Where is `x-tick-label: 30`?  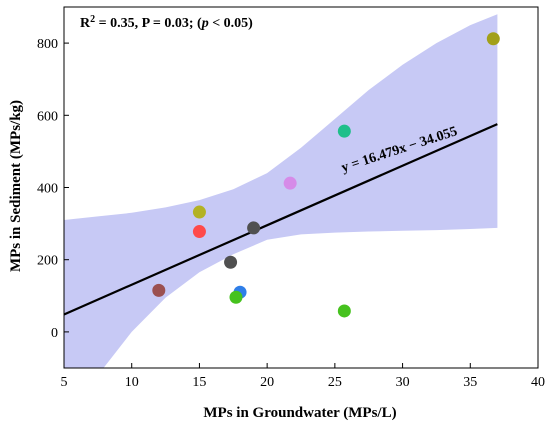 x-tick-label: 30 is located at coordinates (403, 382).